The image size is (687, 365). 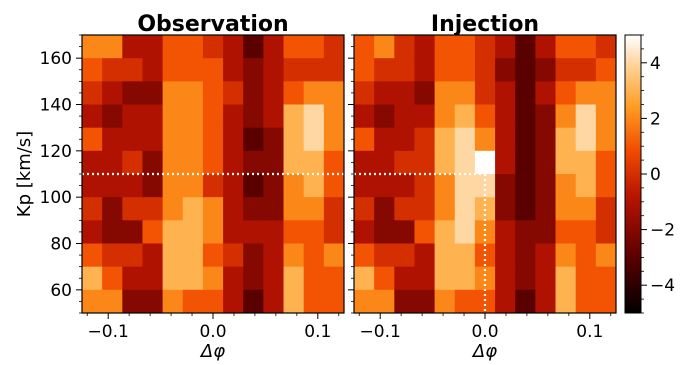 What do you see at coordinates (56, 59) in the screenshot?
I see `y-tick-label: 160` at bounding box center [56, 59].